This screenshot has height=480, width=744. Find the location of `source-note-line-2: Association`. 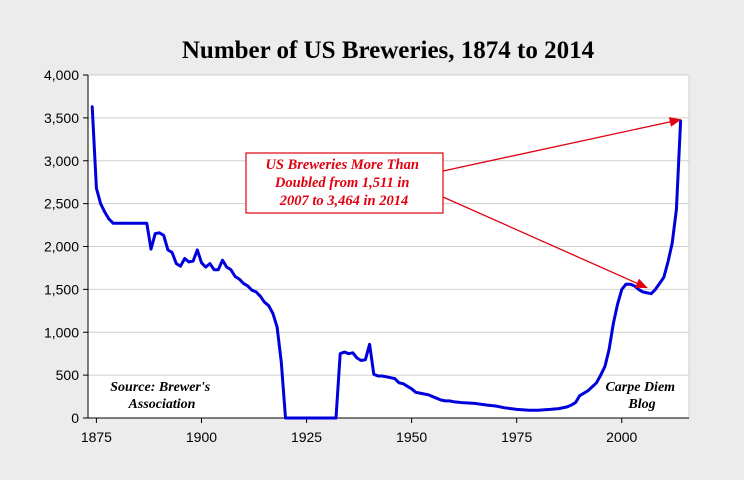

source-note-line-2: Association is located at coordinates (162, 404).